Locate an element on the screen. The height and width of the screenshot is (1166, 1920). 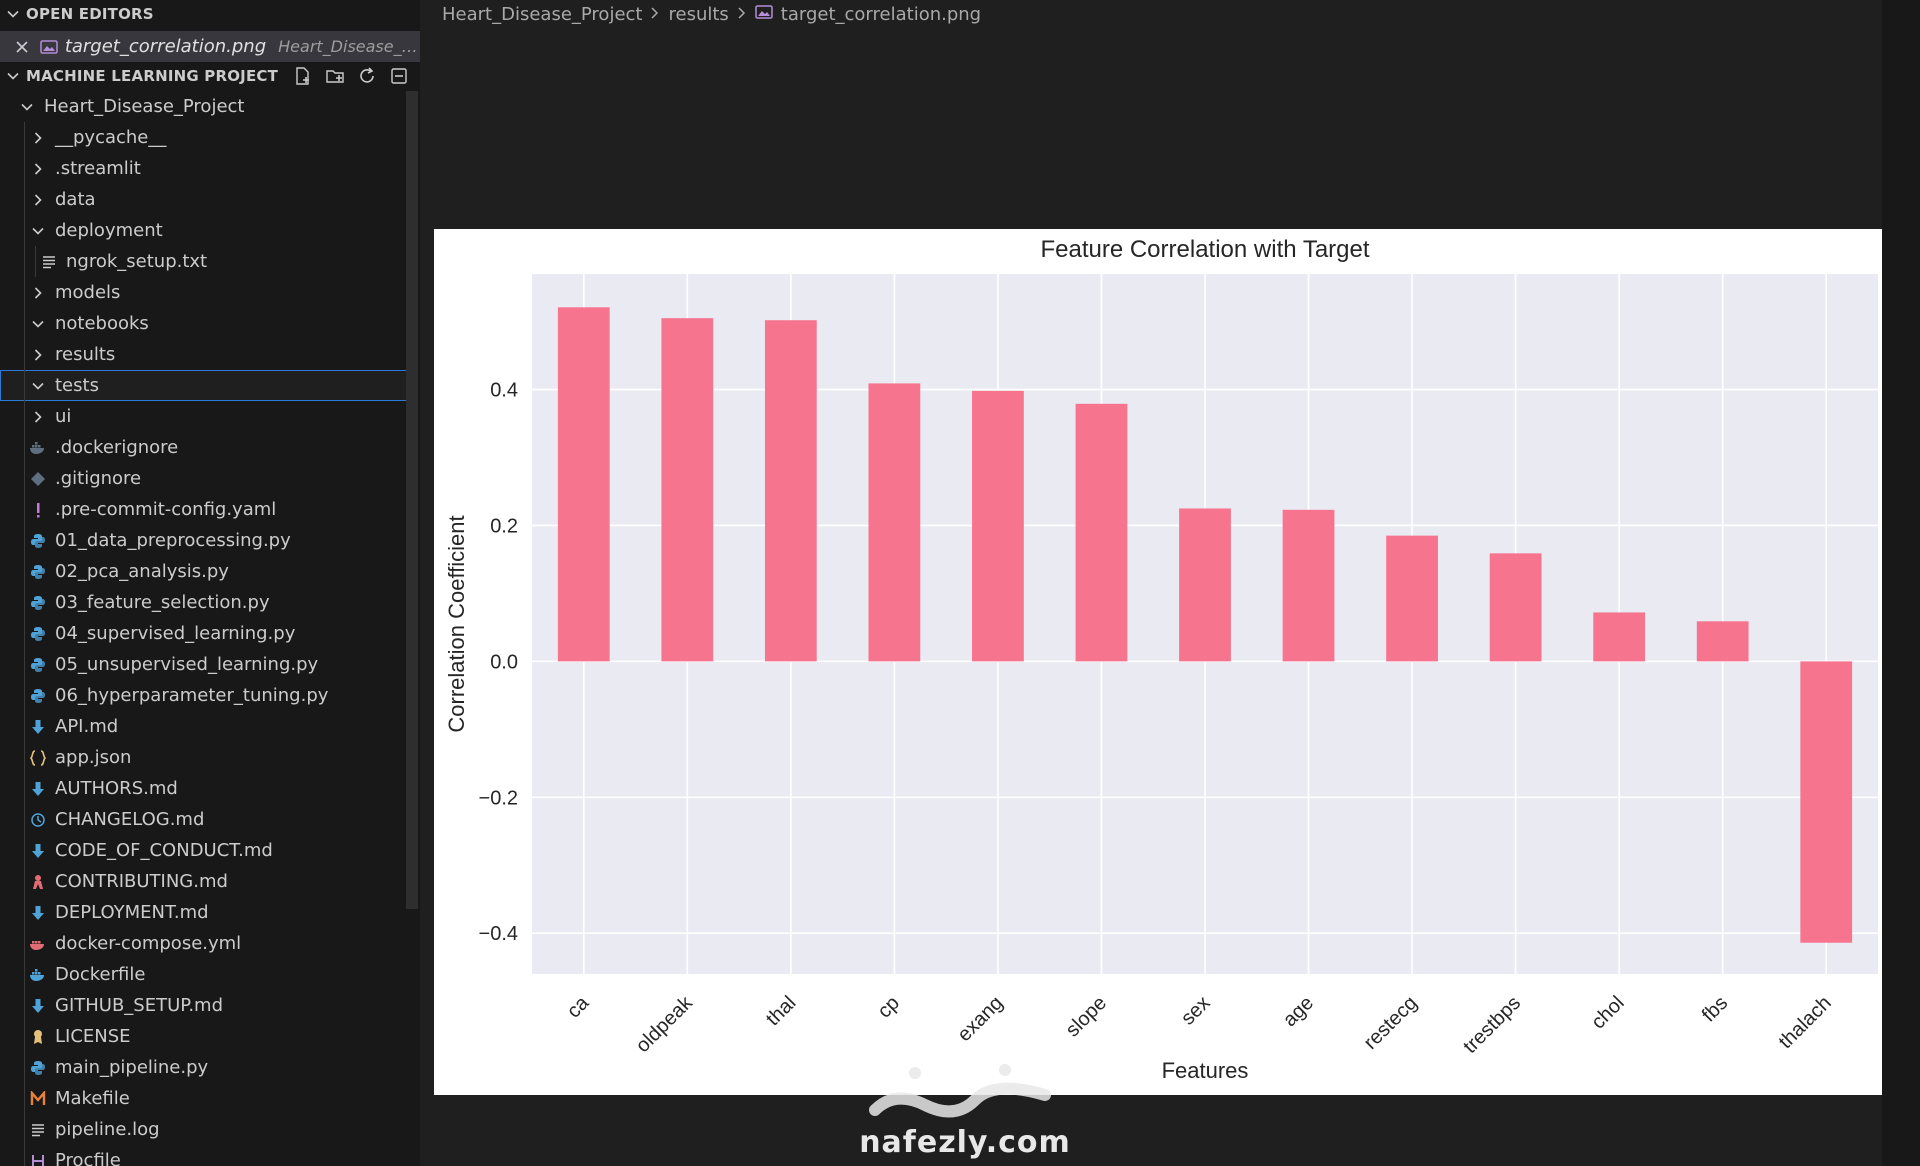
bar-exang is located at coordinates (998, 526).